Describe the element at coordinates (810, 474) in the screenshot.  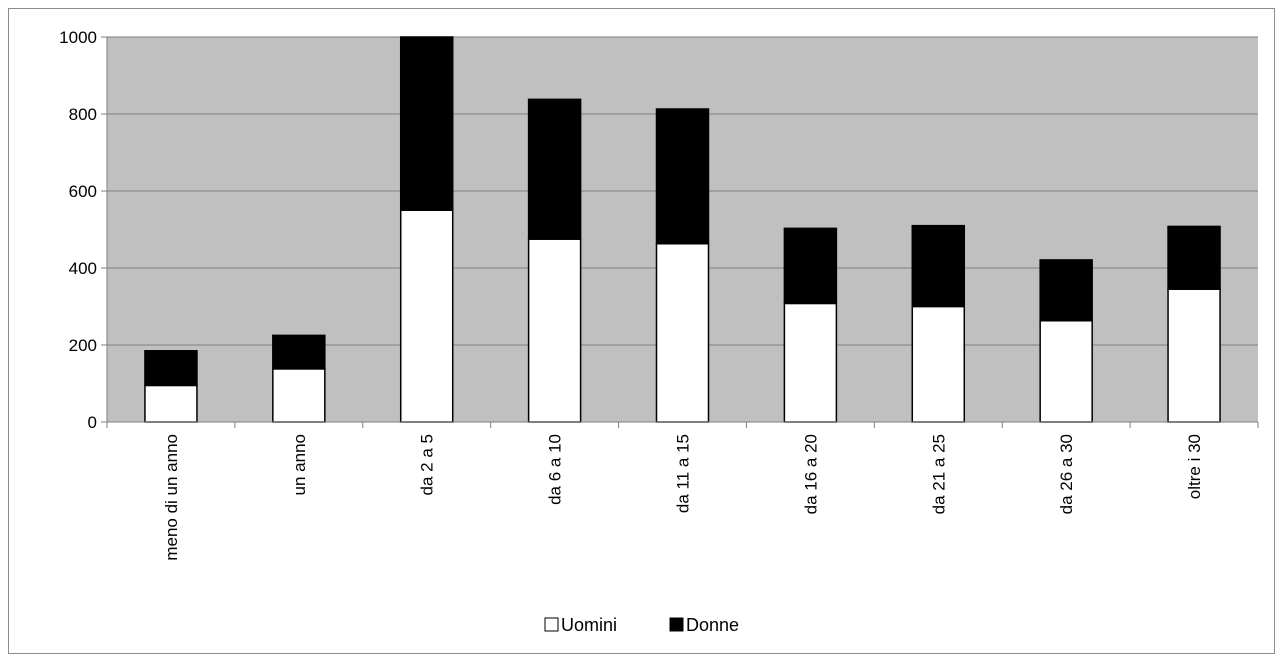
I see `x-category-label: da 16 a 20` at that location.